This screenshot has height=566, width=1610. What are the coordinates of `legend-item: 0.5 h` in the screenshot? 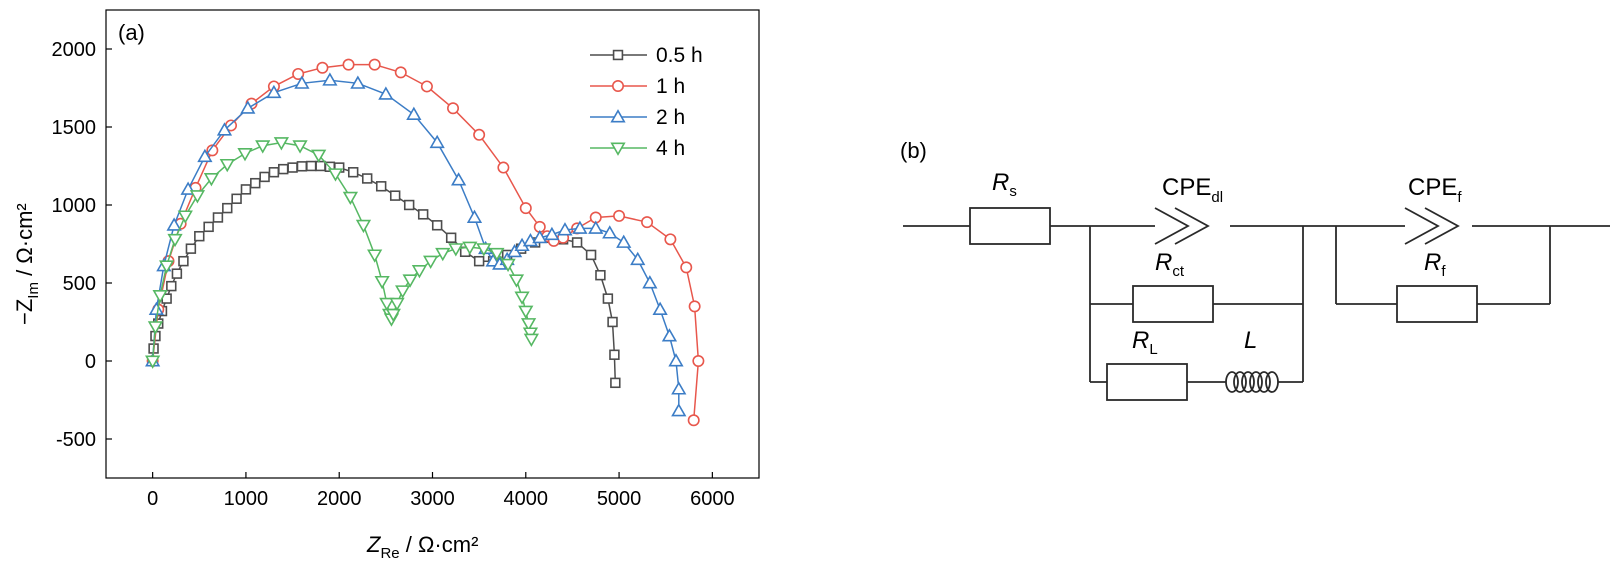 It's located at (646, 55).